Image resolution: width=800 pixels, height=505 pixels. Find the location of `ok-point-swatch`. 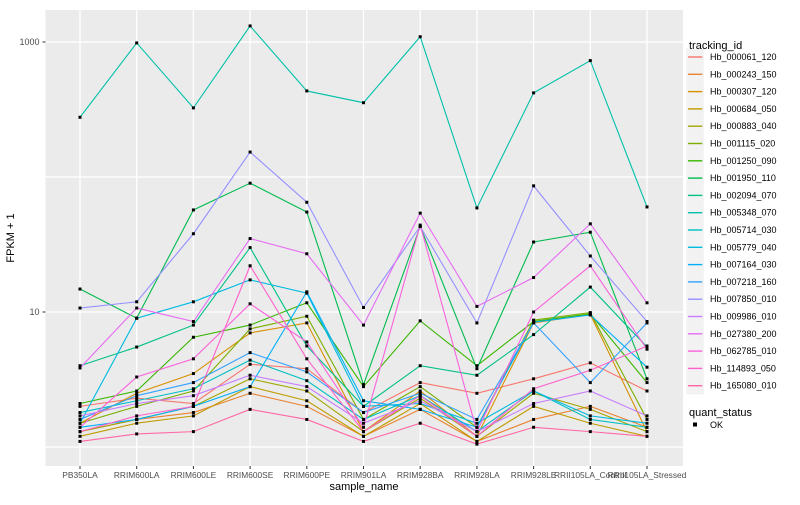

ok-point-swatch is located at coordinates (695, 424).